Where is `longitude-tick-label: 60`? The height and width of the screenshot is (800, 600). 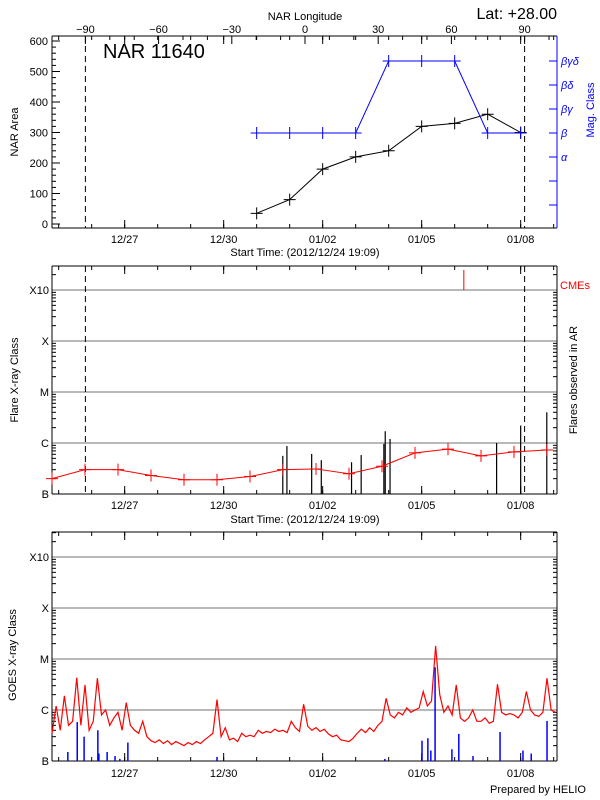 longitude-tick-label: 60 is located at coordinates (451, 30).